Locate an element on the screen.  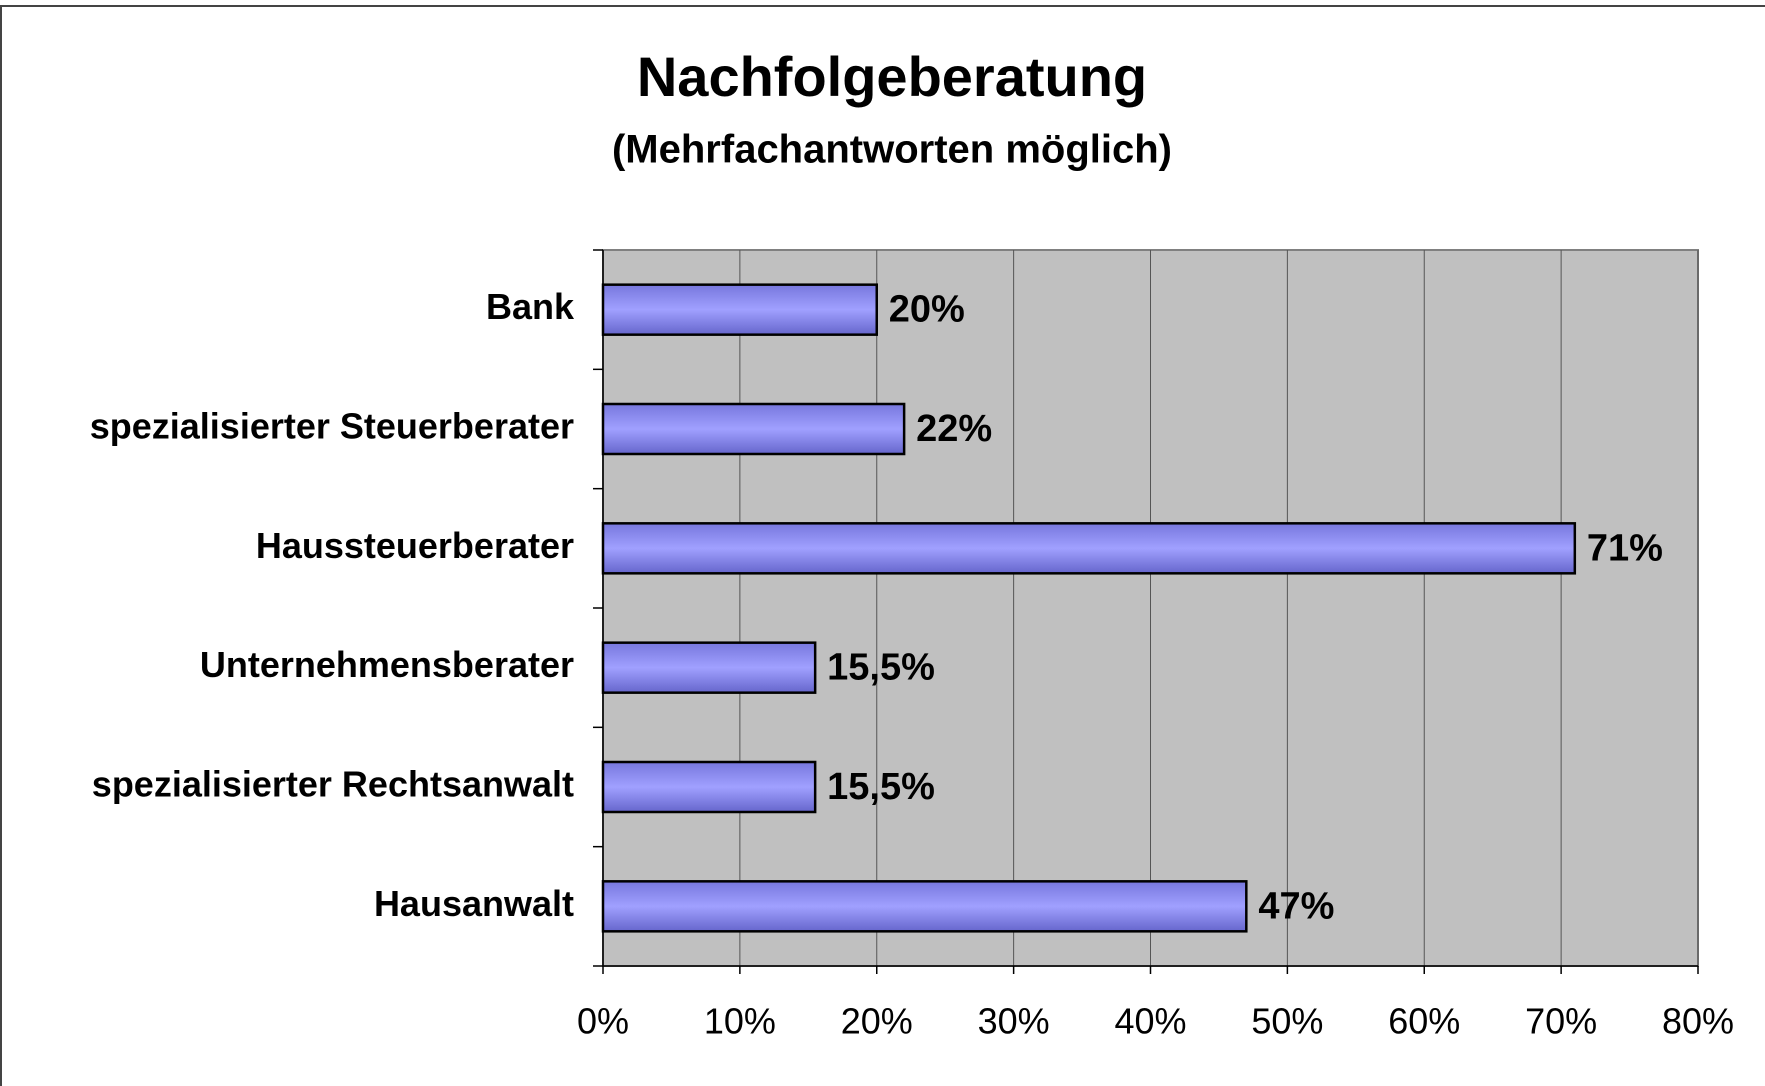
x-tick-label: 60% is located at coordinates (1424, 1021).